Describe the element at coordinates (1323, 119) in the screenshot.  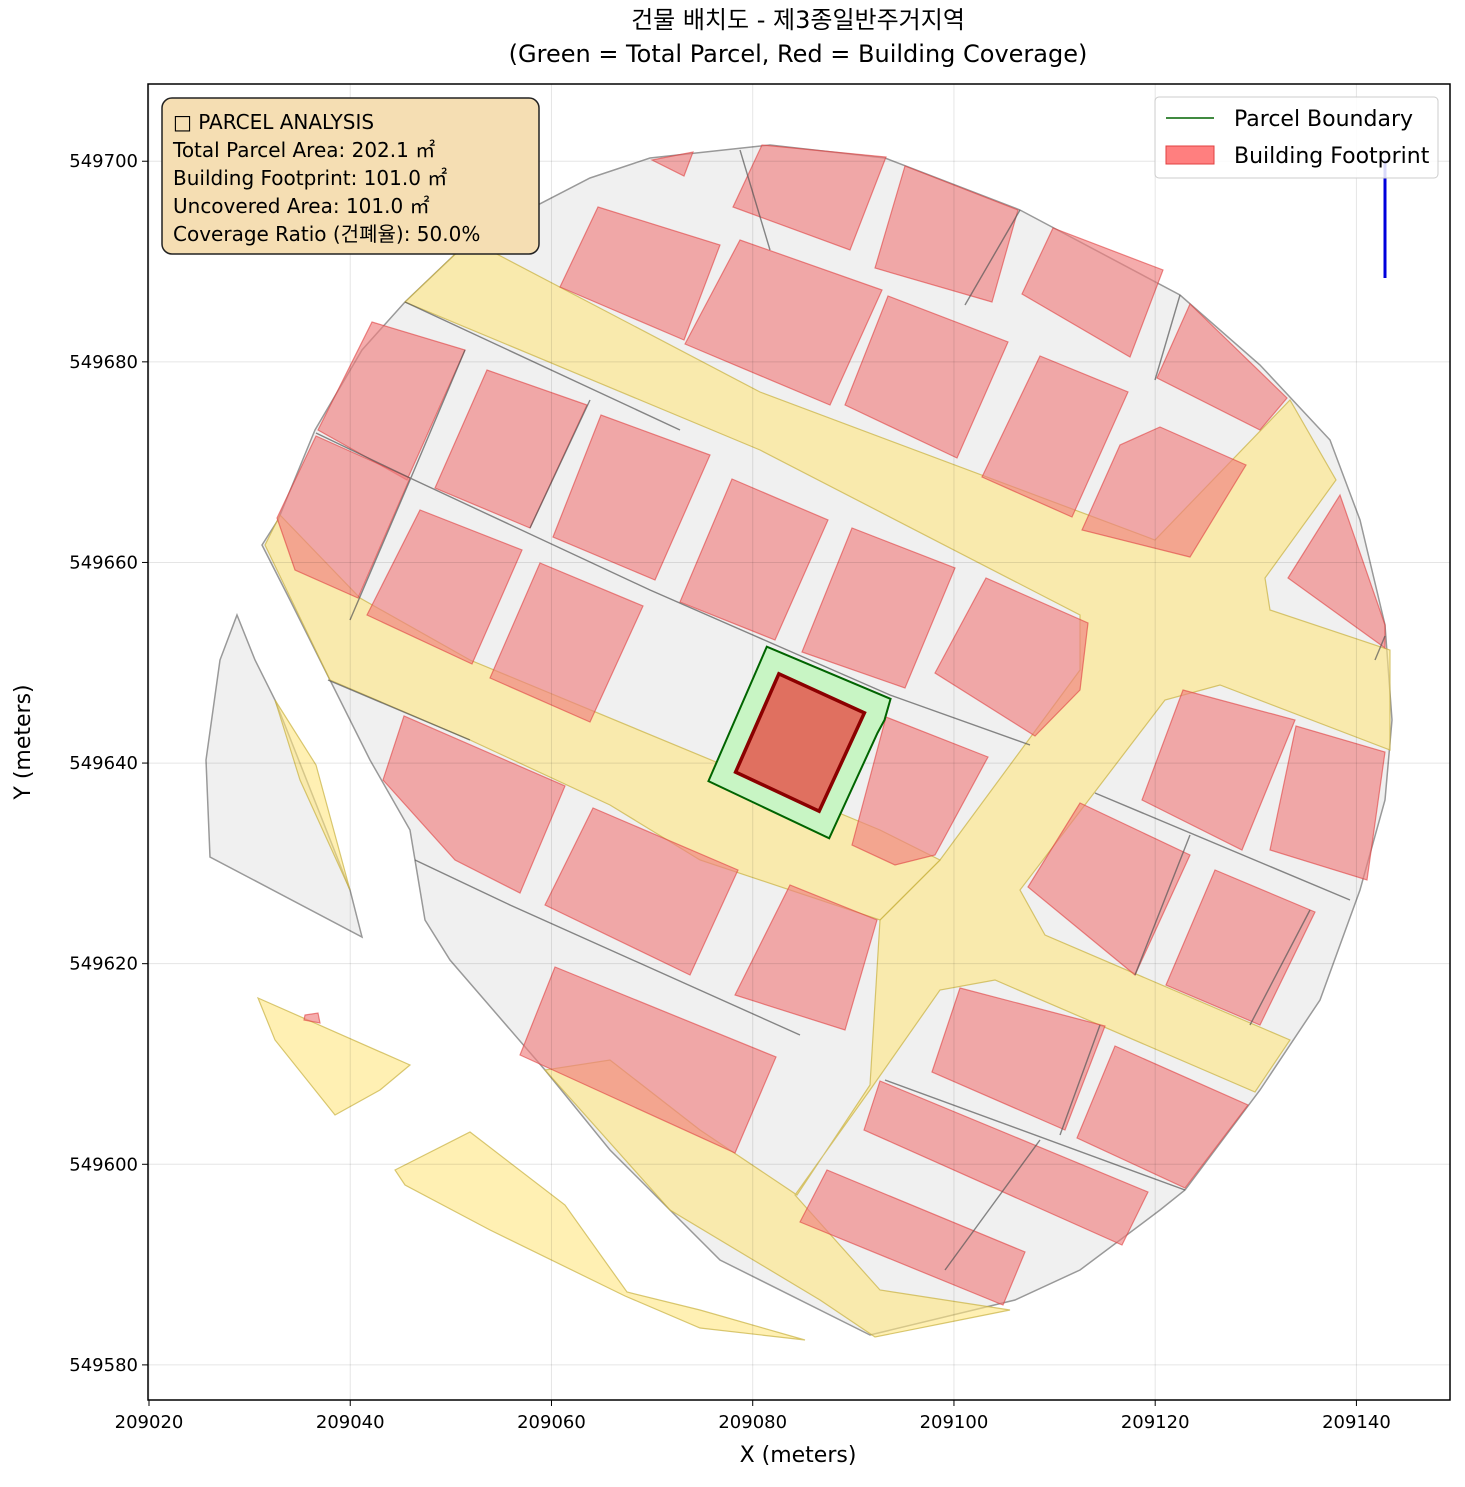
I see `legend-label: Parcel Boundary` at that location.